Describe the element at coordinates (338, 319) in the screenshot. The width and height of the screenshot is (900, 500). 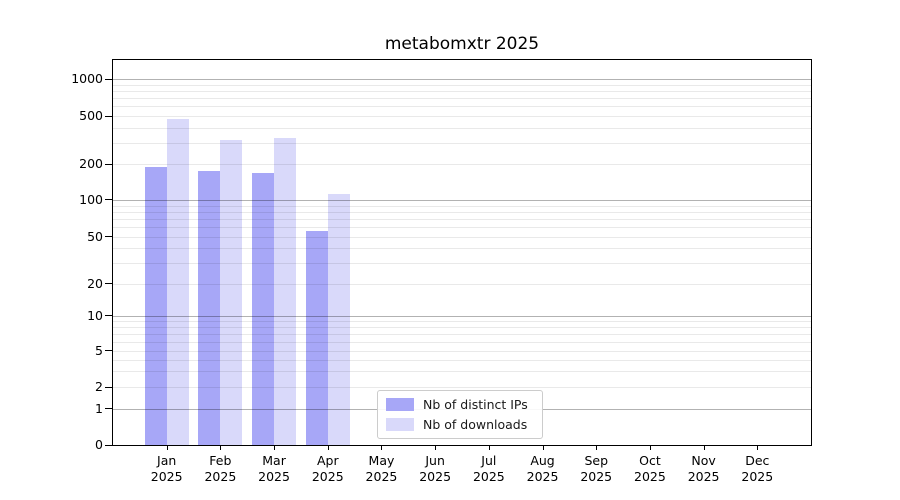
I see `bar-downloads-apr` at that location.